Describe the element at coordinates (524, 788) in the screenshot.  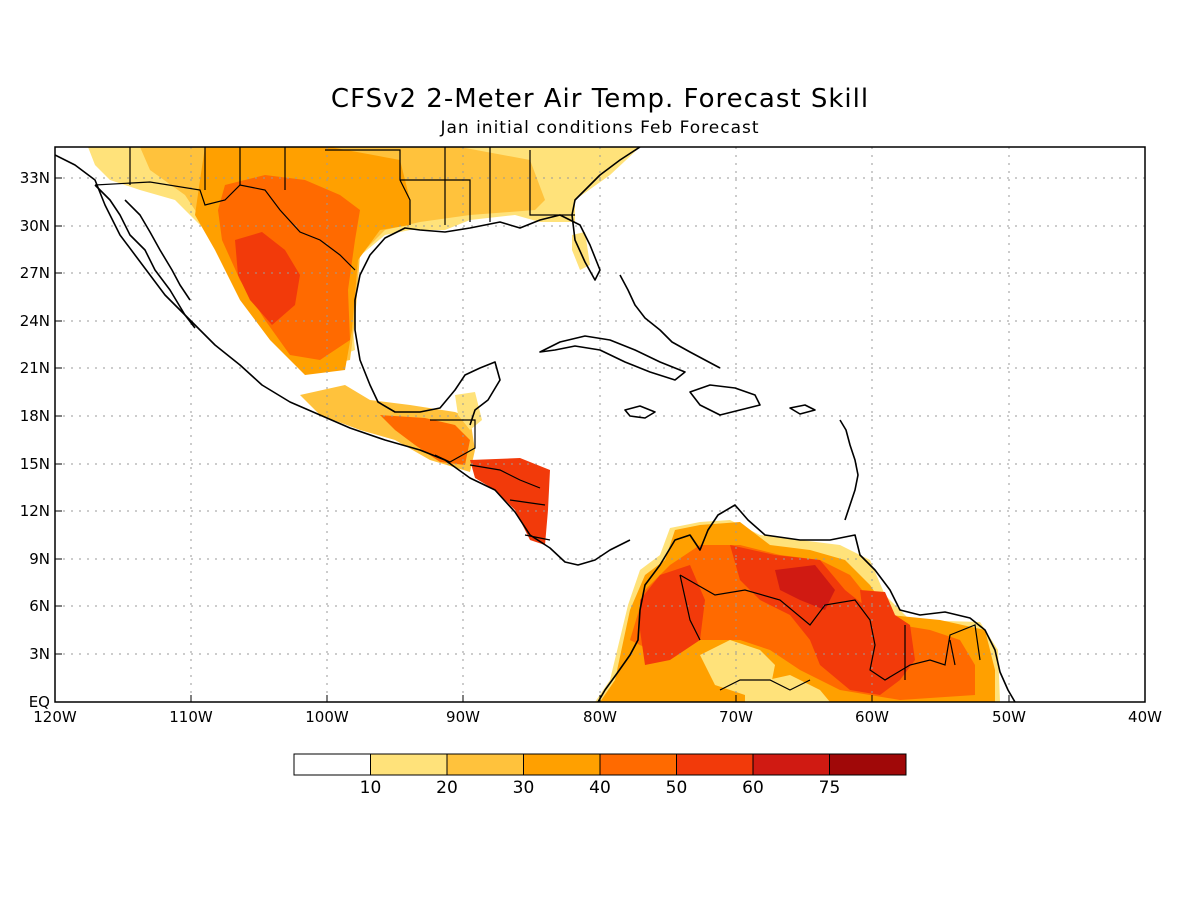
I see `colorbar-label: 30` at that location.